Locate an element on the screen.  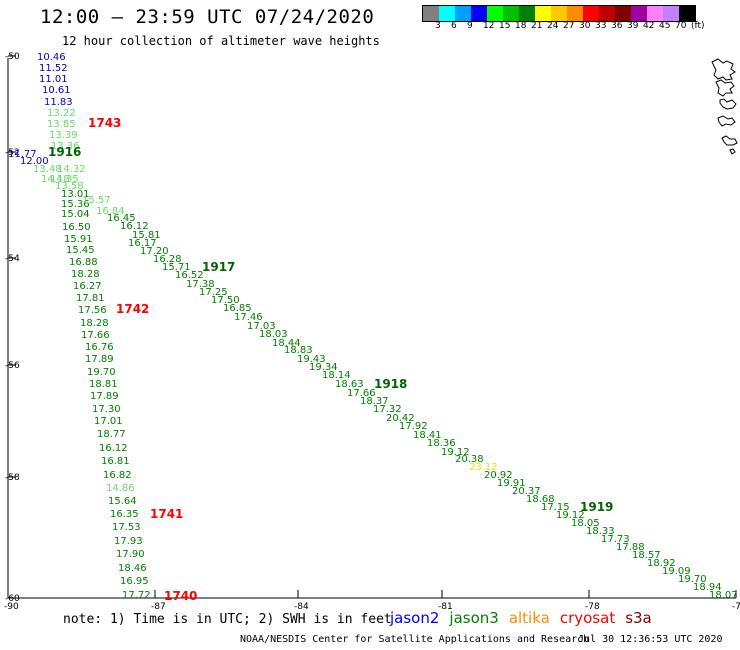
wave-height-value-track-1740: 11.01 is located at coordinates (53, 79).